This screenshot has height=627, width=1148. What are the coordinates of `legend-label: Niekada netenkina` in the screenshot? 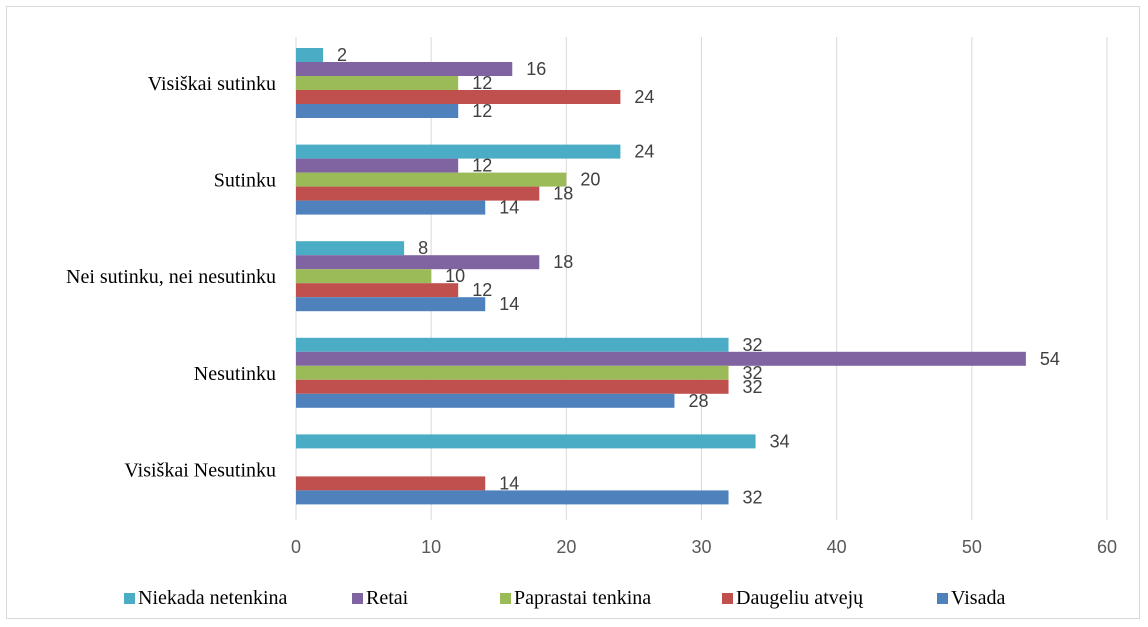 It's located at (212, 598).